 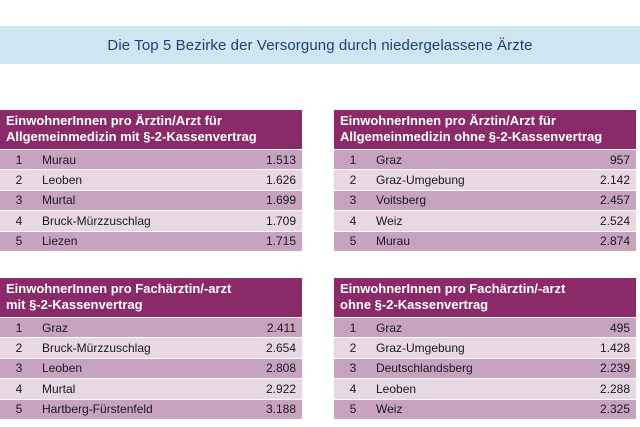 I want to click on value-cell: 2.411, so click(x=281, y=327).